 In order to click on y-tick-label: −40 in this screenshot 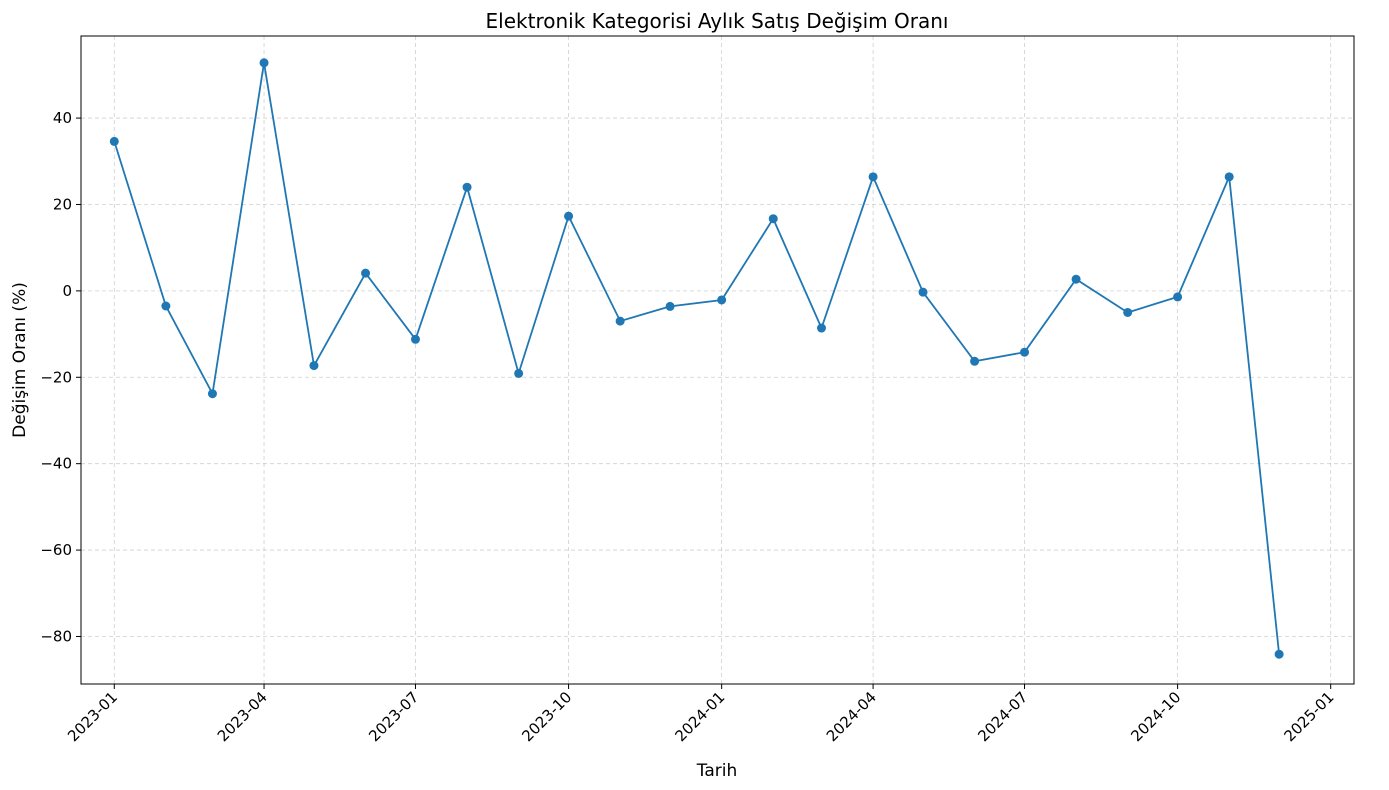, I will do `click(56, 464)`.